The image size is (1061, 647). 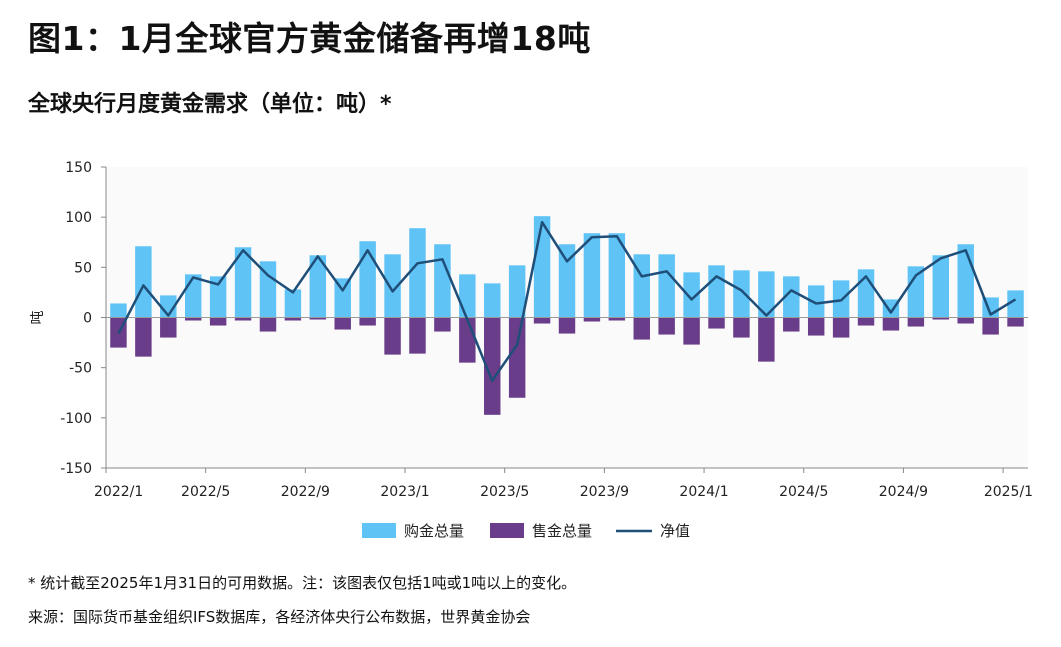 What do you see at coordinates (903, 492) in the screenshot?
I see `x-tick-label: 2024/9` at bounding box center [903, 492].